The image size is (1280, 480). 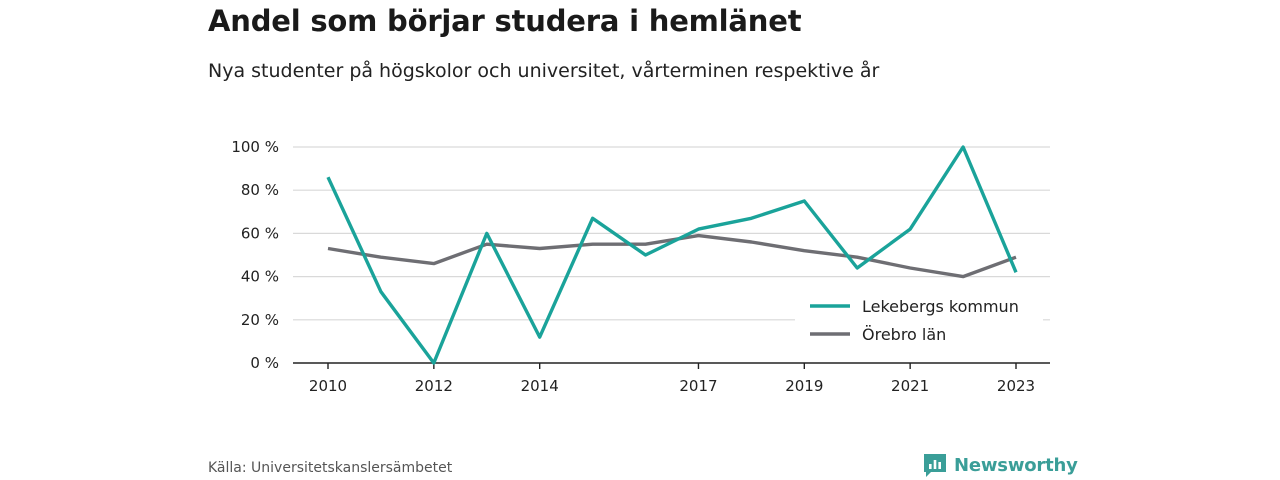 What do you see at coordinates (255, 255) in the screenshot?
I see `y-axis-ticks: 0 % 20 % 40 % 60 % 80 % 100 %` at bounding box center [255, 255].